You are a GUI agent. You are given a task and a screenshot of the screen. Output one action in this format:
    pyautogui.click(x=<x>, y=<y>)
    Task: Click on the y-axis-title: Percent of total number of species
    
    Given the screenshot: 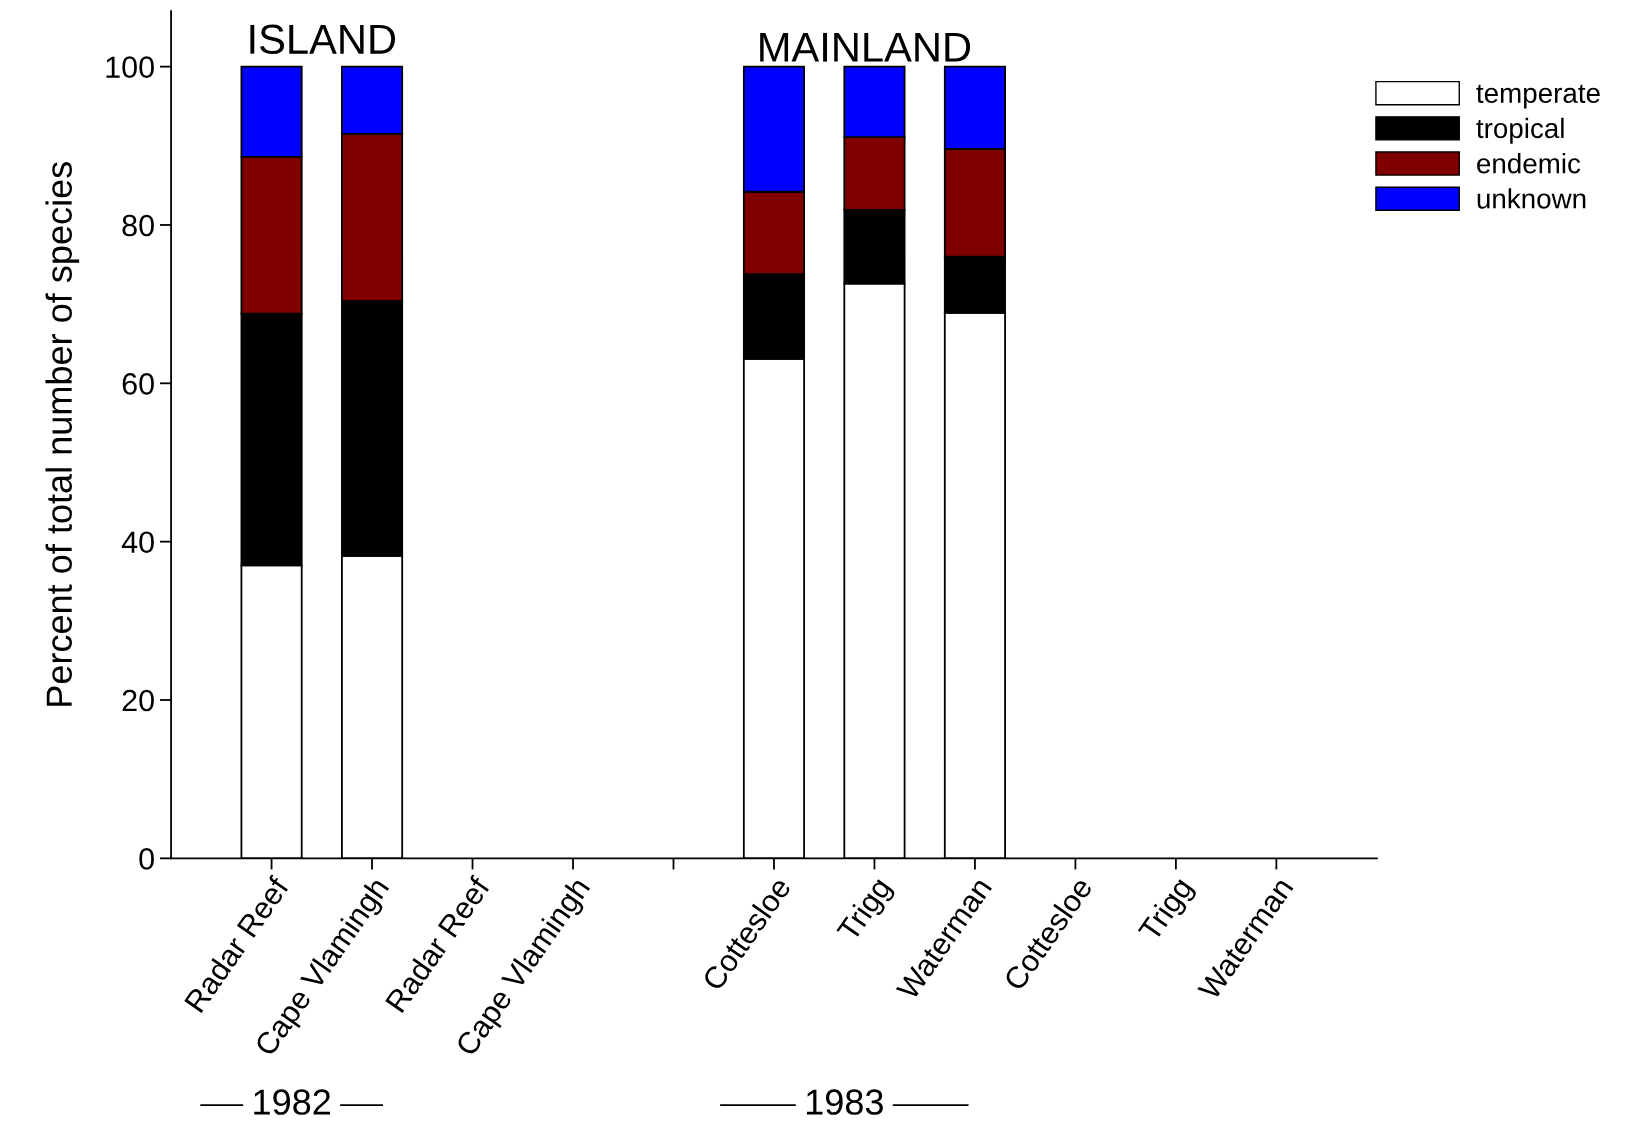 What is the action you would take?
    pyautogui.click(x=62, y=434)
    